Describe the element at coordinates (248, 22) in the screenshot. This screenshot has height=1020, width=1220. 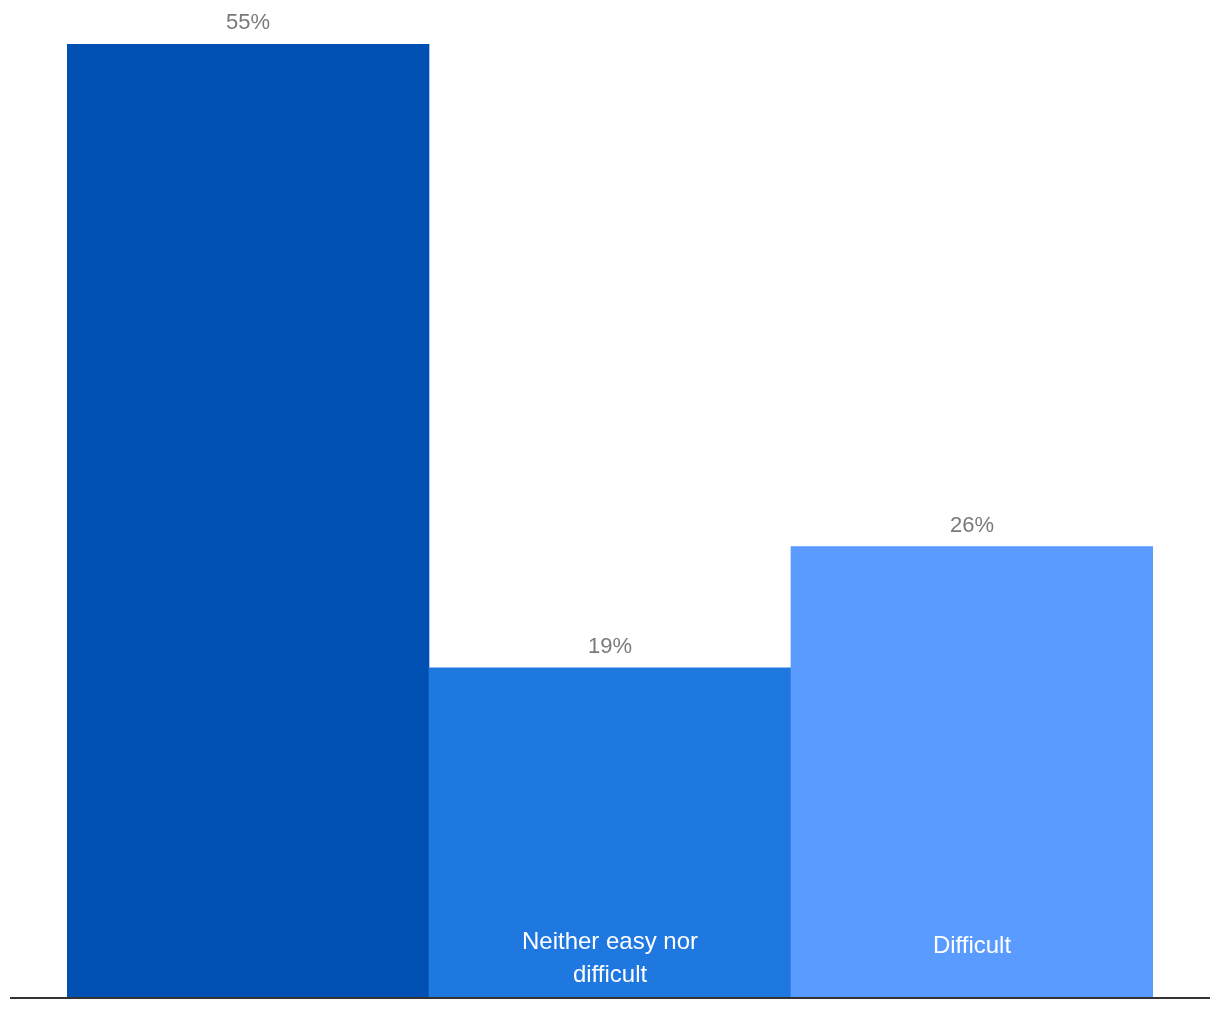
I see `data-label: 55%` at that location.